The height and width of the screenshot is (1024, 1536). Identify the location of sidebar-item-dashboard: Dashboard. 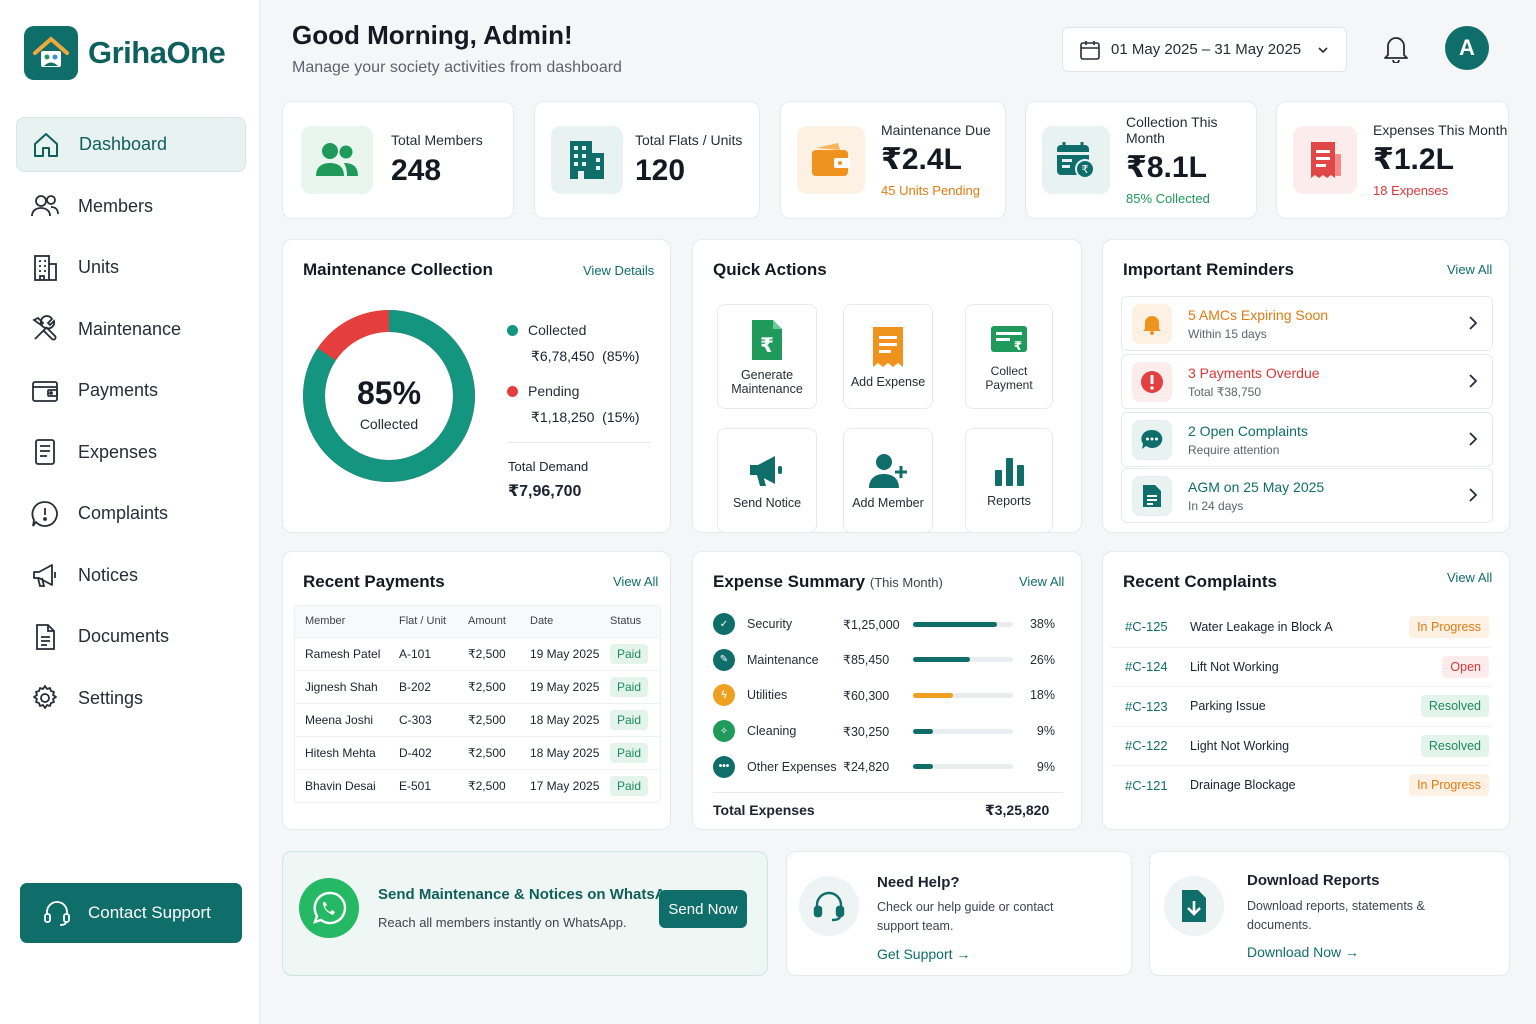
(131, 144).